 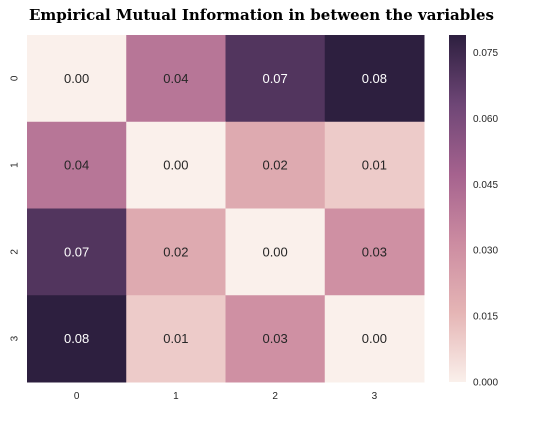 I want to click on colorbar-tick-label: 0.015, so click(x=485, y=317).